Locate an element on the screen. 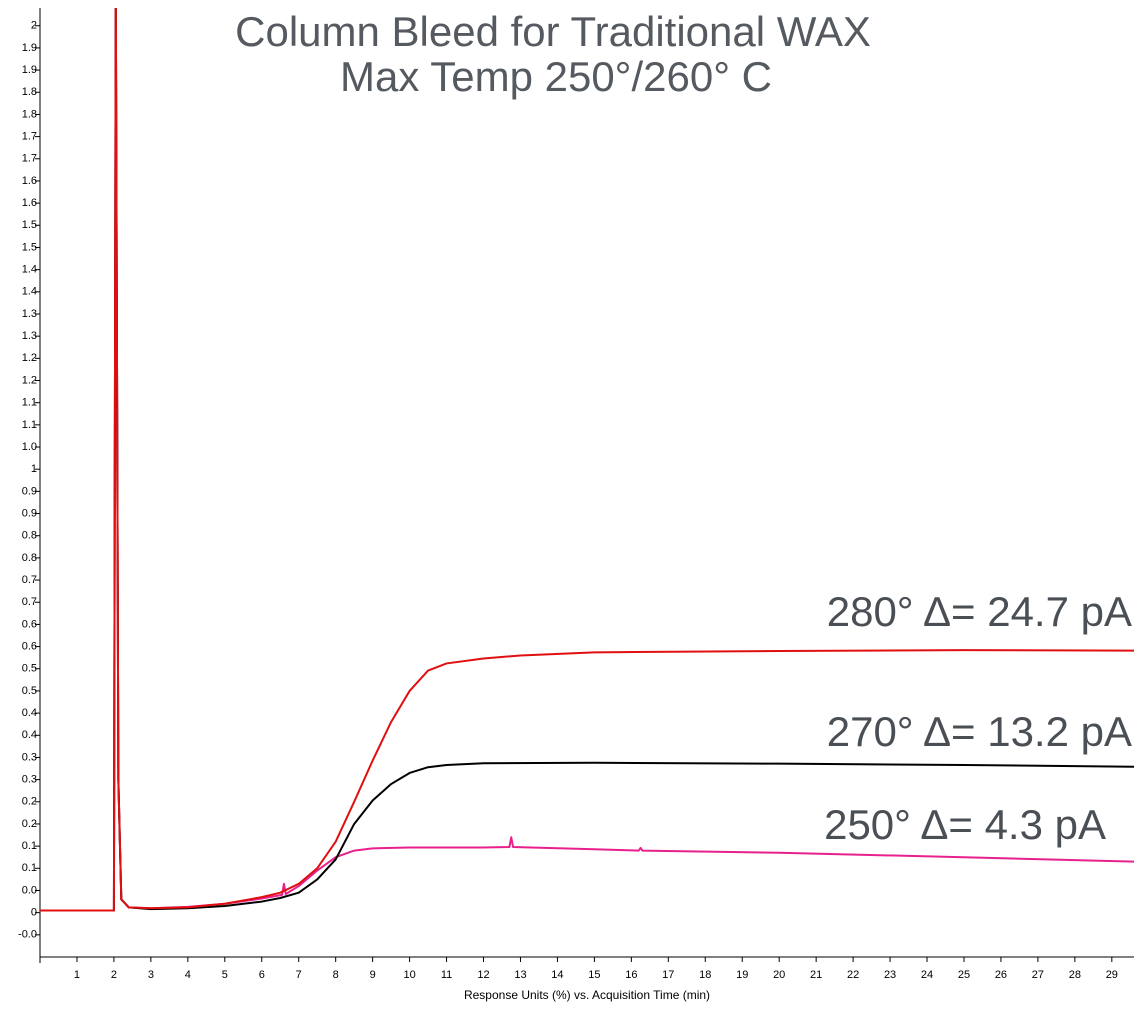 The height and width of the screenshot is (1012, 1140). x-tick-label: 13 is located at coordinates (520, 975).